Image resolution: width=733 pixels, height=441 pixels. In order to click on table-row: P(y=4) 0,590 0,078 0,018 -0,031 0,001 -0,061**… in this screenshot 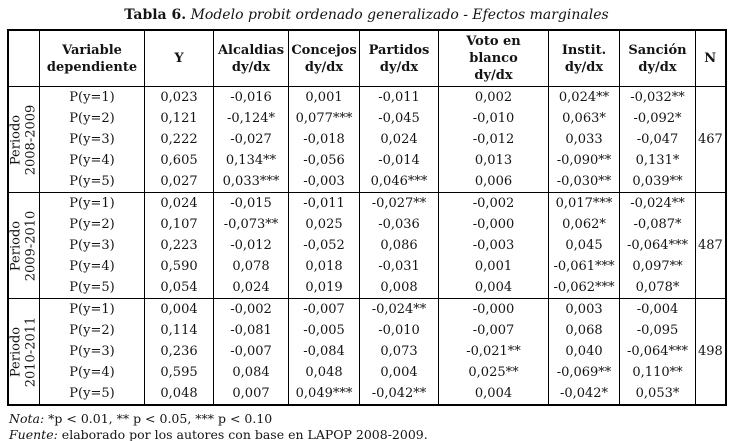, I will do `click(367, 266)`.